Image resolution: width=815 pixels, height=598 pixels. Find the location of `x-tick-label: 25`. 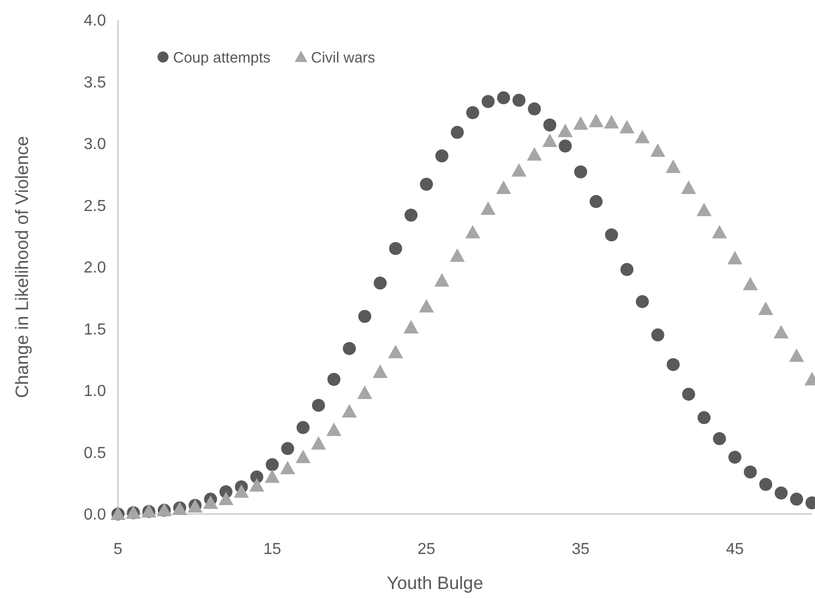

x-tick-label: 25 is located at coordinates (427, 549).